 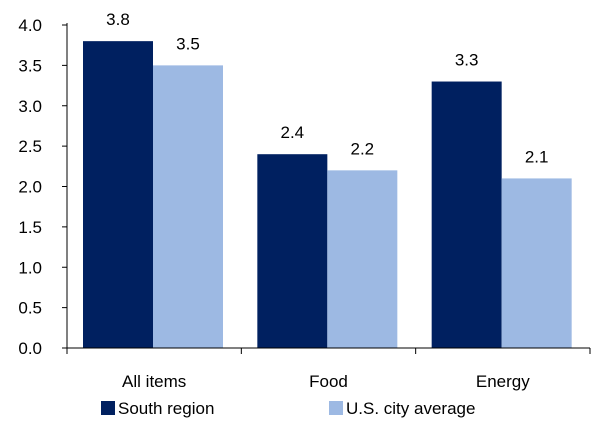 I want to click on y-tick-label: 2.5, so click(x=30, y=146).